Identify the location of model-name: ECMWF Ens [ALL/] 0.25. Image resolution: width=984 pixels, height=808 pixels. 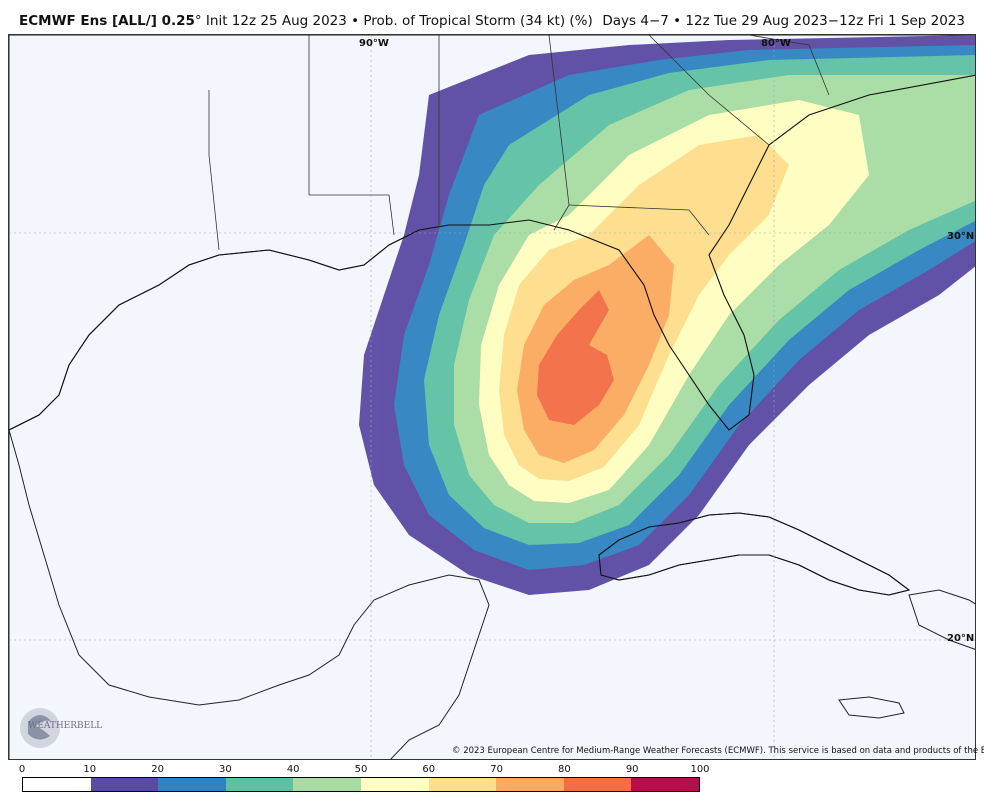
(107, 21).